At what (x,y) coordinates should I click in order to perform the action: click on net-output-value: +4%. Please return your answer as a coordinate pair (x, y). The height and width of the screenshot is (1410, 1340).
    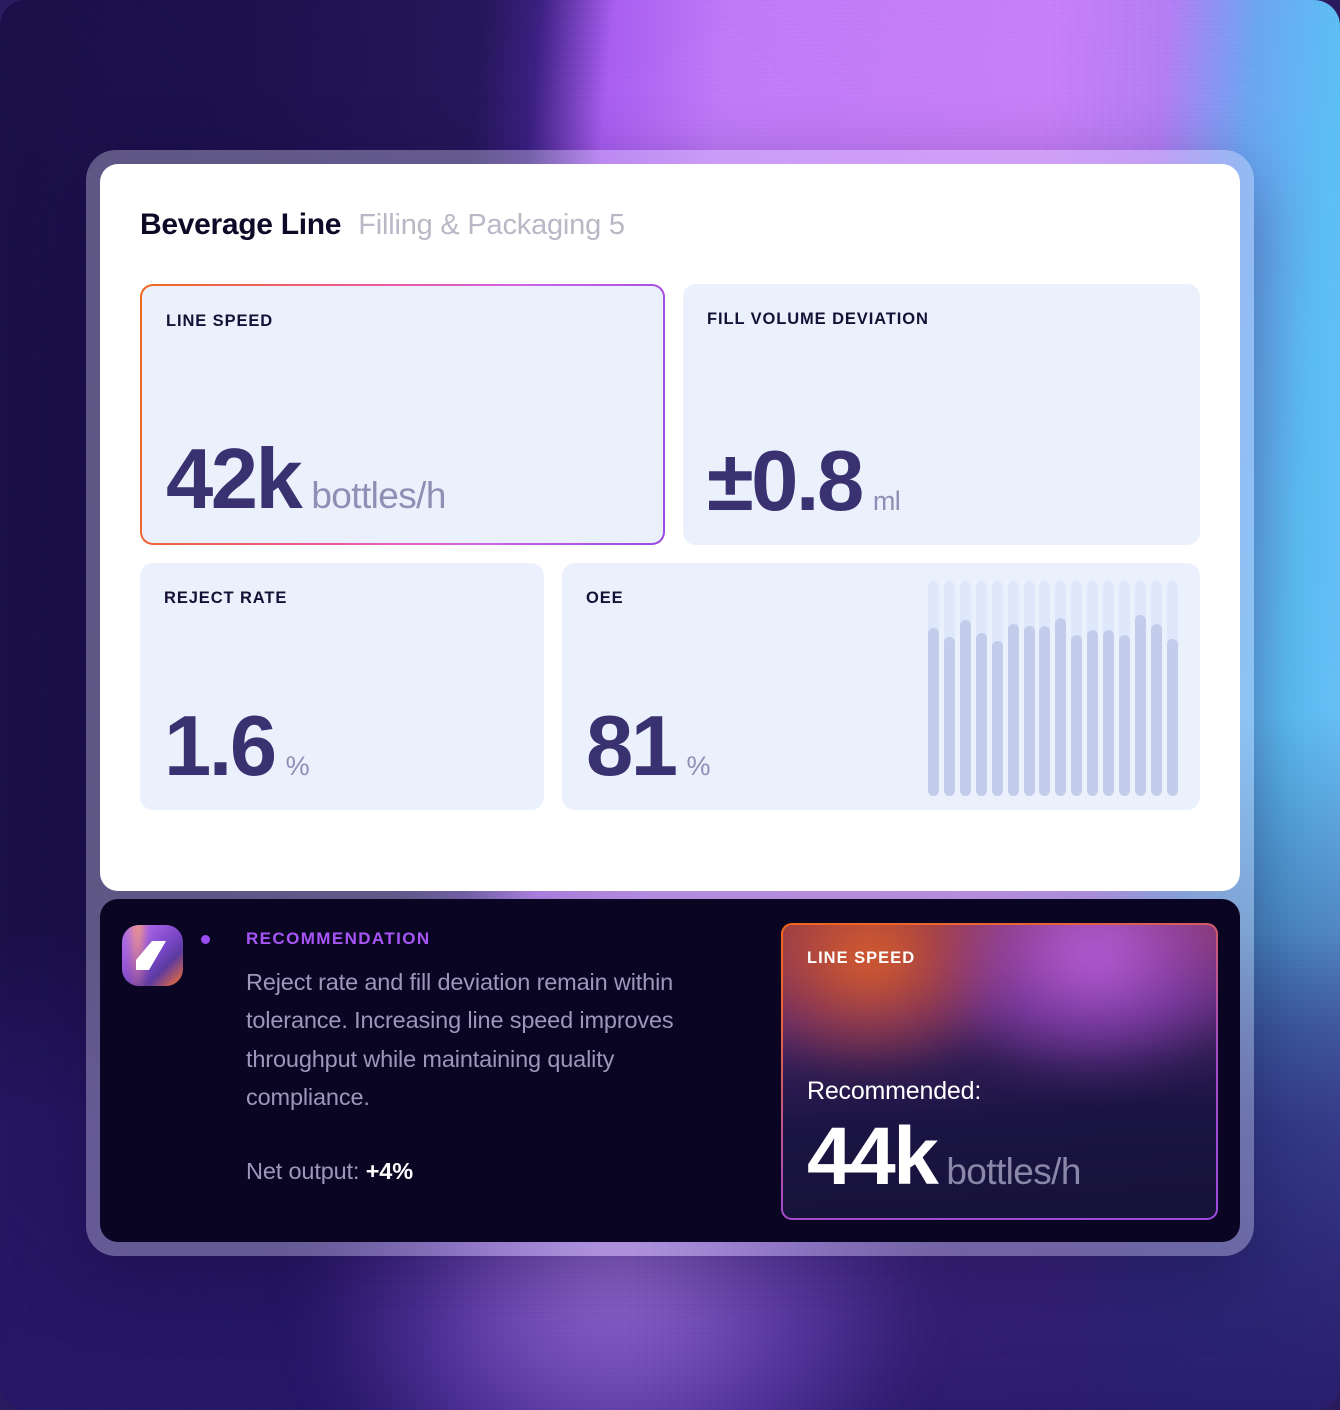
    Looking at the image, I should click on (389, 1171).